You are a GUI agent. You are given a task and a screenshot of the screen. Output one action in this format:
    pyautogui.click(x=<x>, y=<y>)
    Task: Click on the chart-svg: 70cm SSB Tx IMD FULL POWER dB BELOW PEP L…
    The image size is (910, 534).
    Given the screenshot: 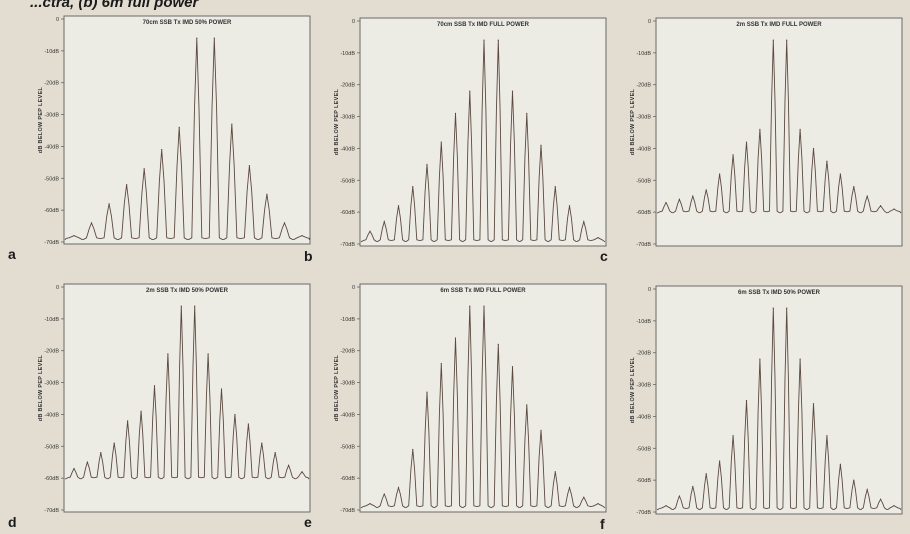 What is the action you would take?
    pyautogui.click(x=470, y=132)
    